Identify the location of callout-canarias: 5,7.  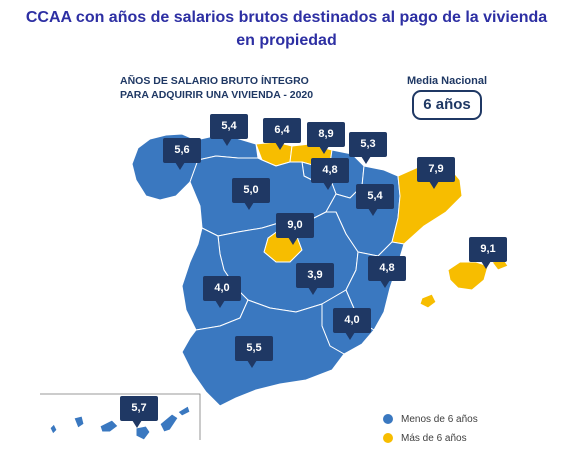
(139, 412).